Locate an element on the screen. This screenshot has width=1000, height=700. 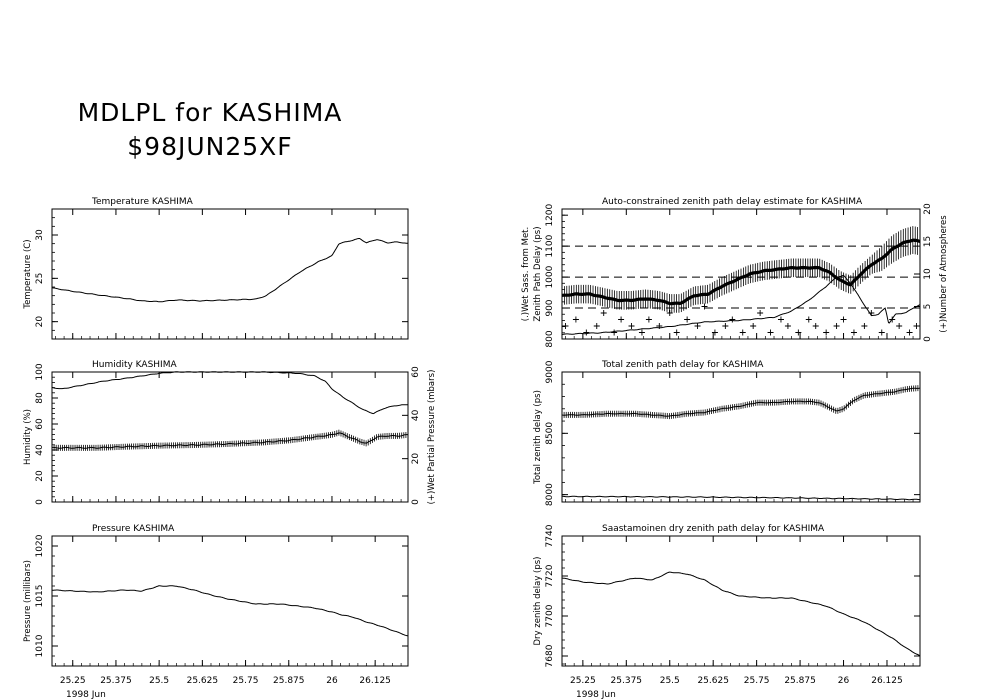
temperature-ytick-label: 20 is located at coordinates (40, 322).